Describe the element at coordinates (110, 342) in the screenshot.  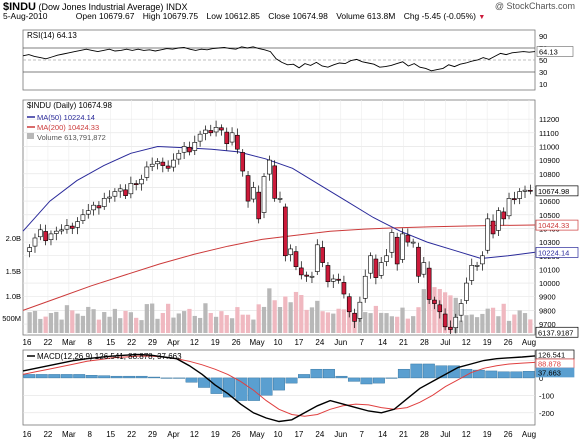
I see `price-date-label: 15` at that location.